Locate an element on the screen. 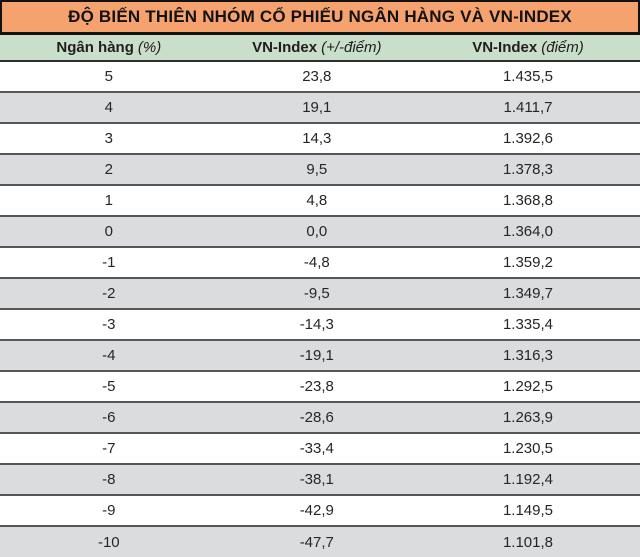 The image size is (640, 557). cell-vnindex-points: 1.316,3 is located at coordinates (527, 355).